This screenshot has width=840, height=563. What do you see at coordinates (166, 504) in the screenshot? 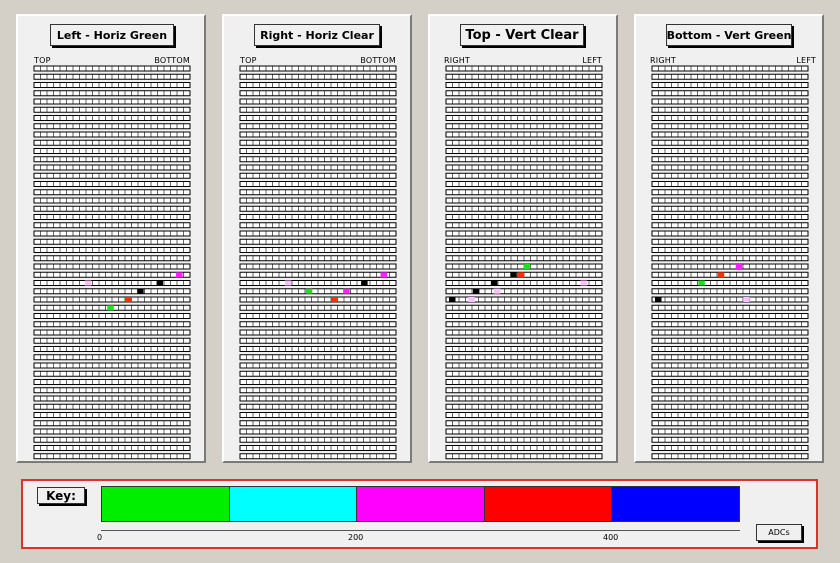
I see `color-band-green` at bounding box center [166, 504].